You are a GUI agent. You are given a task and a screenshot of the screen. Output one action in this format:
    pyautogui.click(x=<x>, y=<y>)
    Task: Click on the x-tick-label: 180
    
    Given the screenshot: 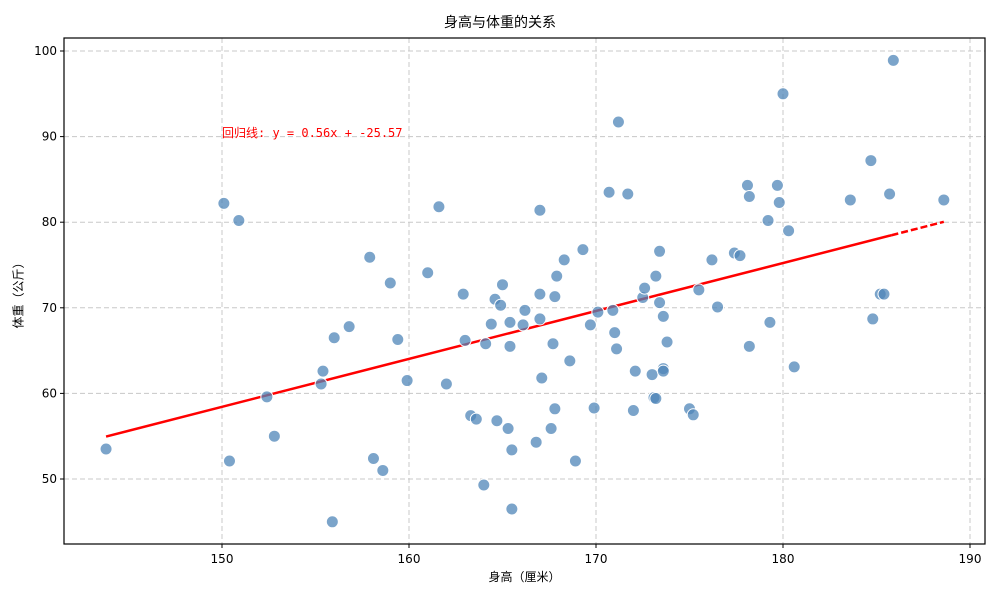 What is the action you would take?
    pyautogui.click(x=783, y=559)
    